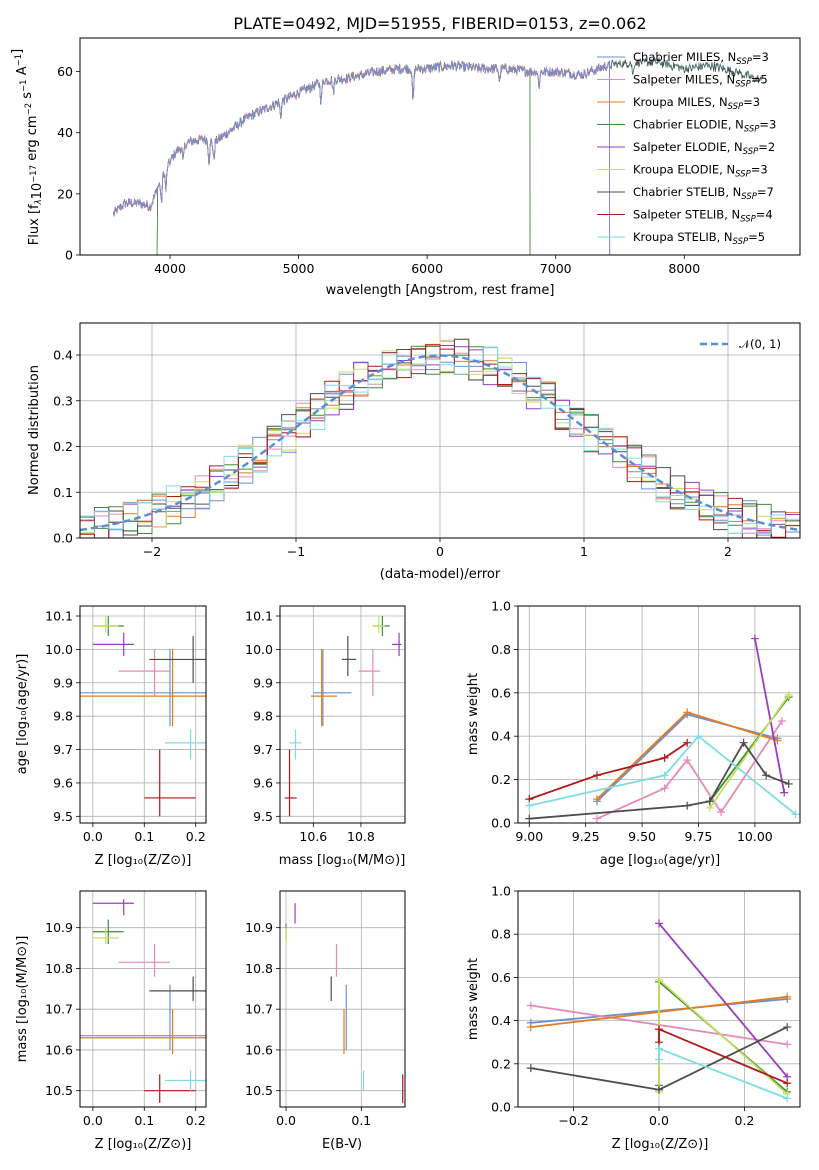 The image size is (819, 1170). Describe the element at coordinates (440, 551) in the screenshot. I see `residuals-xtick-label: 0` at that location.